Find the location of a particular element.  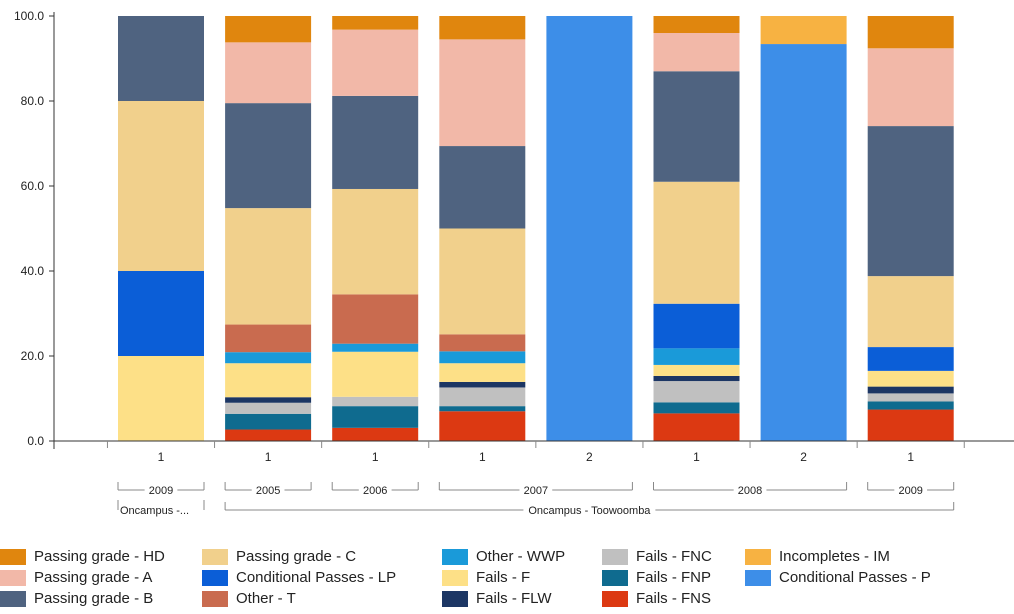

y-tick-label: 20.0 is located at coordinates (33, 356).